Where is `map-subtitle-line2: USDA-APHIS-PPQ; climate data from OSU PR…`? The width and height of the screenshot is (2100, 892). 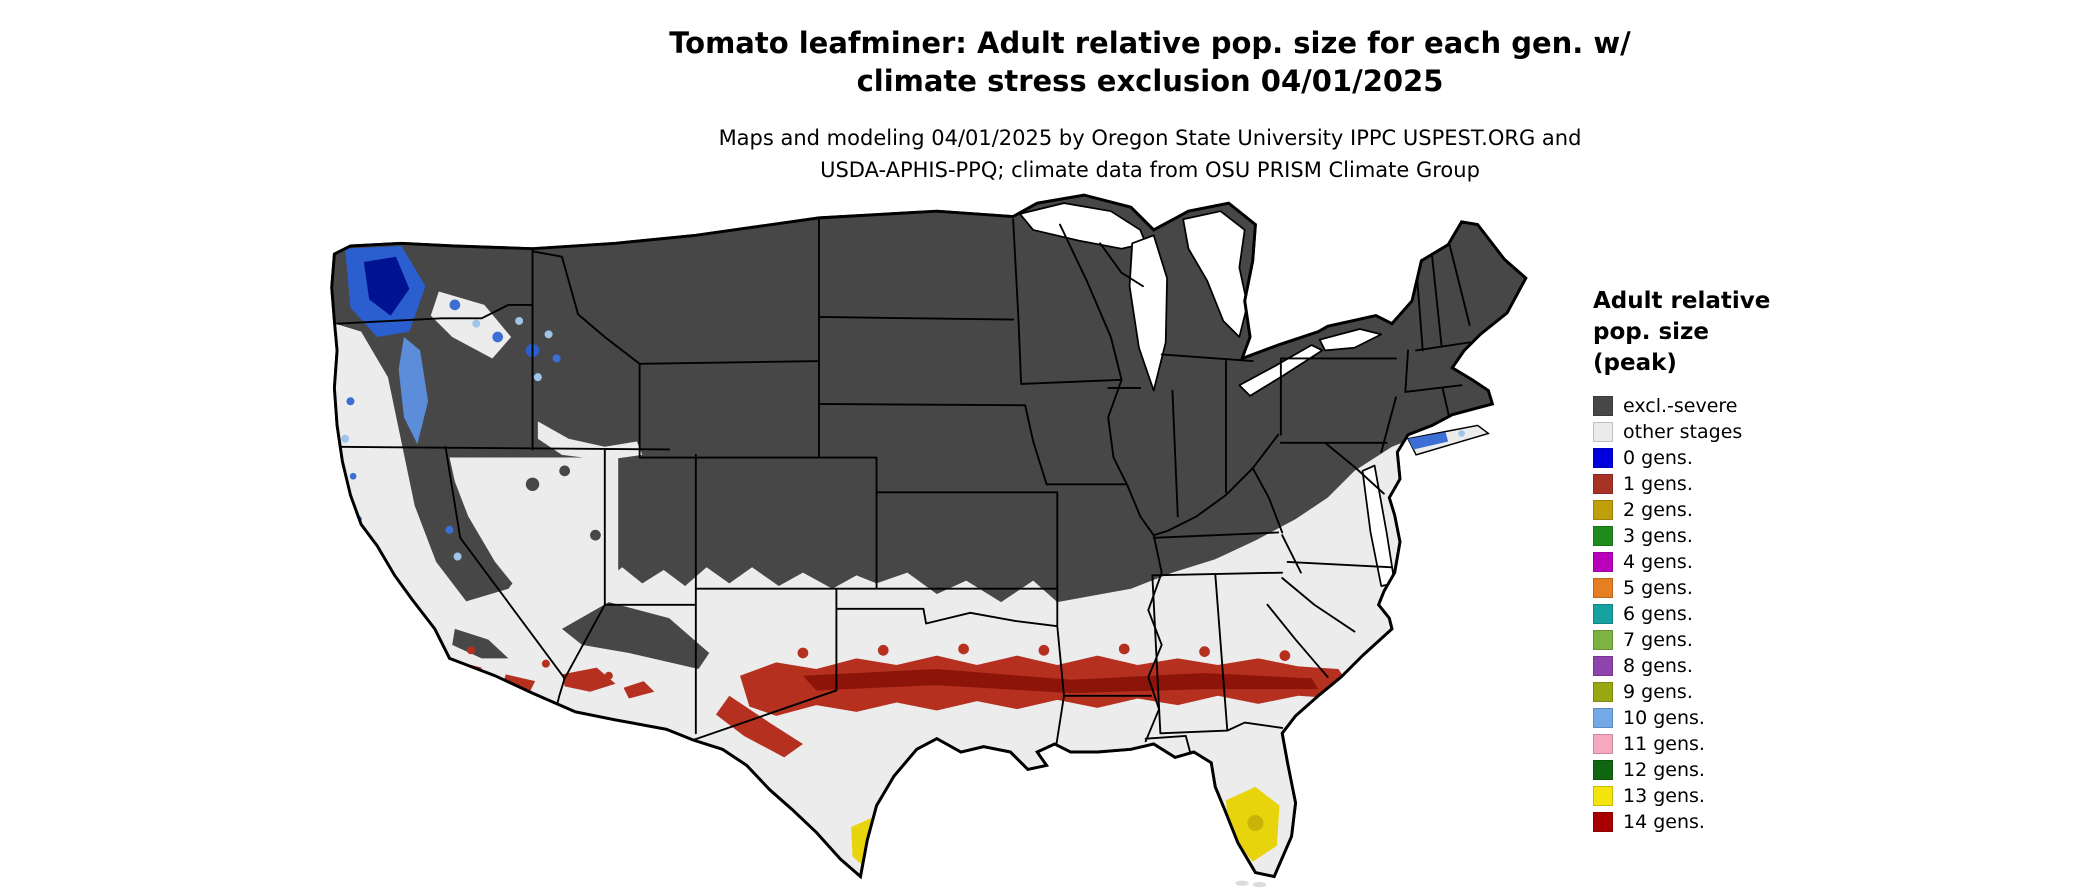
map-subtitle-line2: USDA-APHIS-PPQ; climate data from OSU PR… is located at coordinates (1150, 170).